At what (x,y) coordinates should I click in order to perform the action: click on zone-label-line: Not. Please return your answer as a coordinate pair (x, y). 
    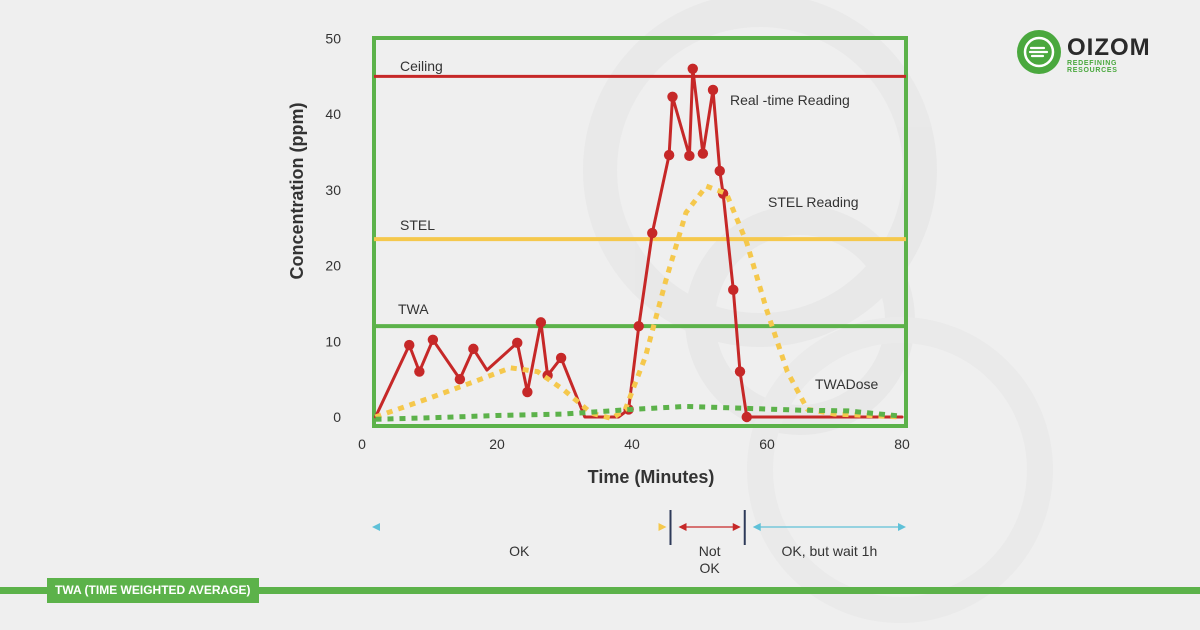
    Looking at the image, I should click on (710, 551).